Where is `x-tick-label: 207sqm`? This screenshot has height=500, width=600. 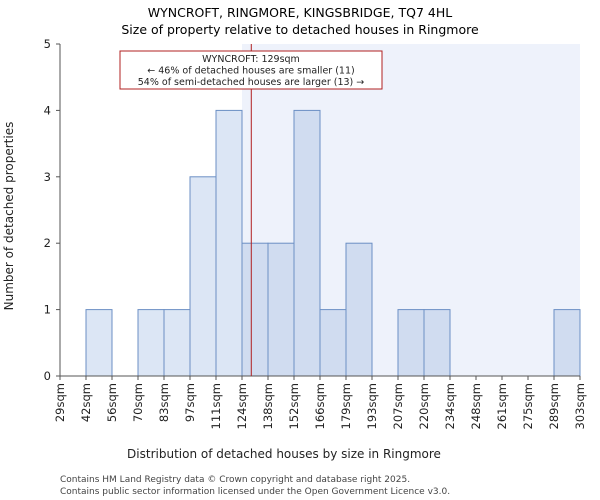
x-tick-label: 207sqm is located at coordinates (398, 406).